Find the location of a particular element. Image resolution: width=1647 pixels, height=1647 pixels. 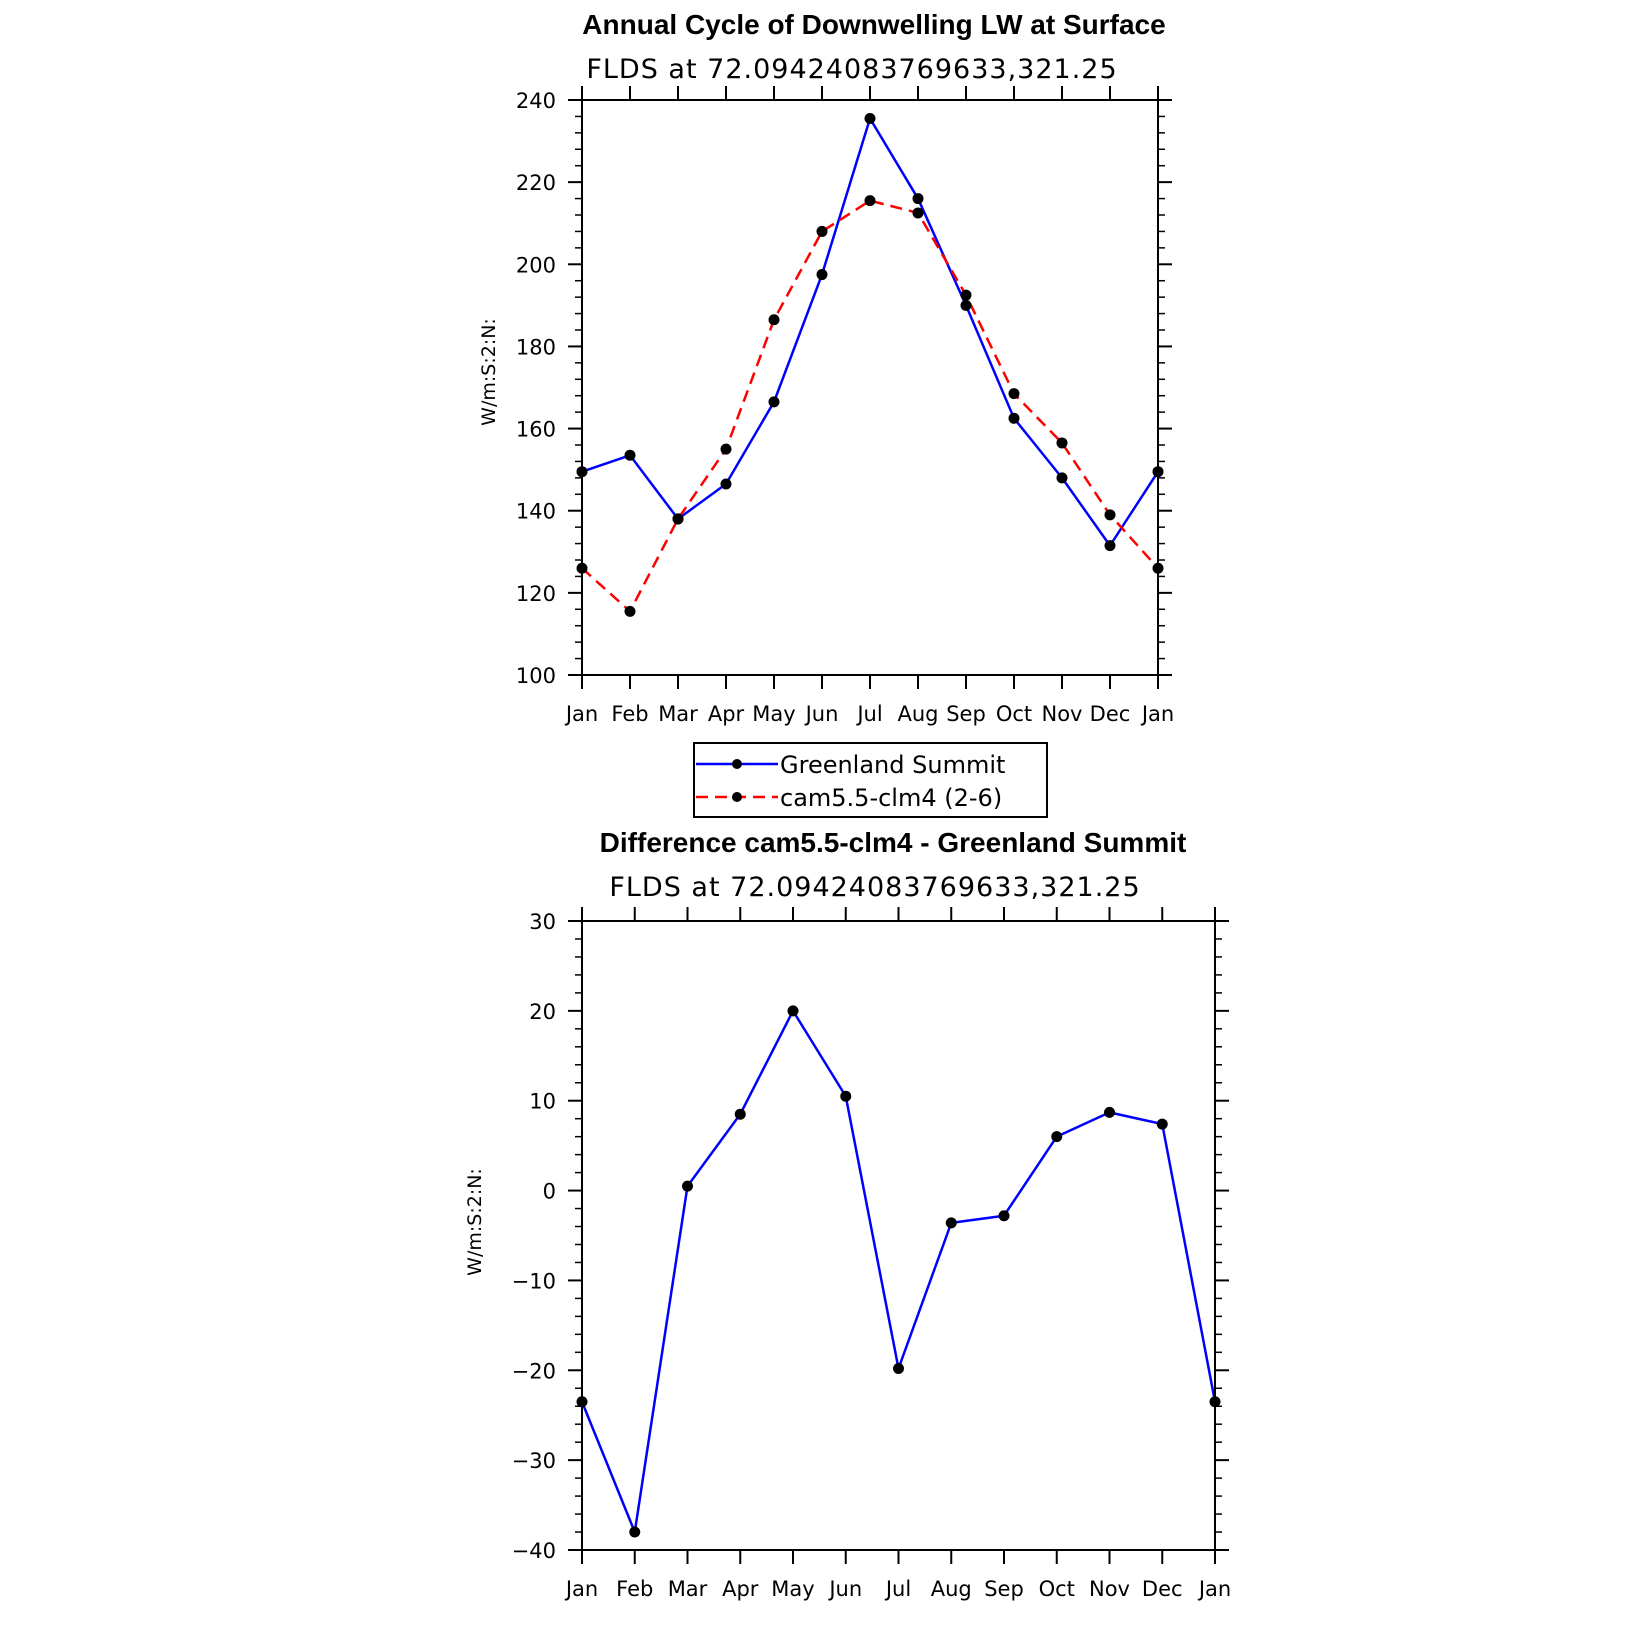

legend-label: cam5.5-clm4 (2-6) is located at coordinates (891, 798).